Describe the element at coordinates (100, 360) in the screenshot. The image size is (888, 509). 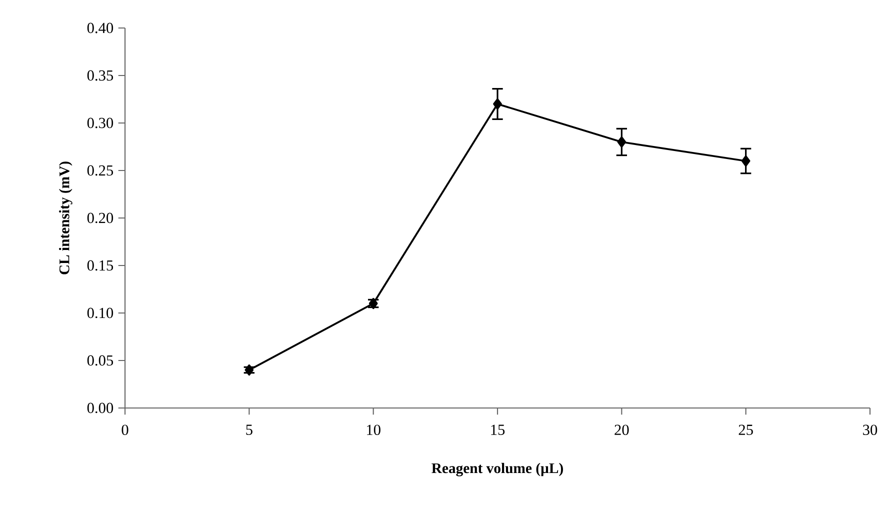
I see `y-tick-label: 0.05` at that location.